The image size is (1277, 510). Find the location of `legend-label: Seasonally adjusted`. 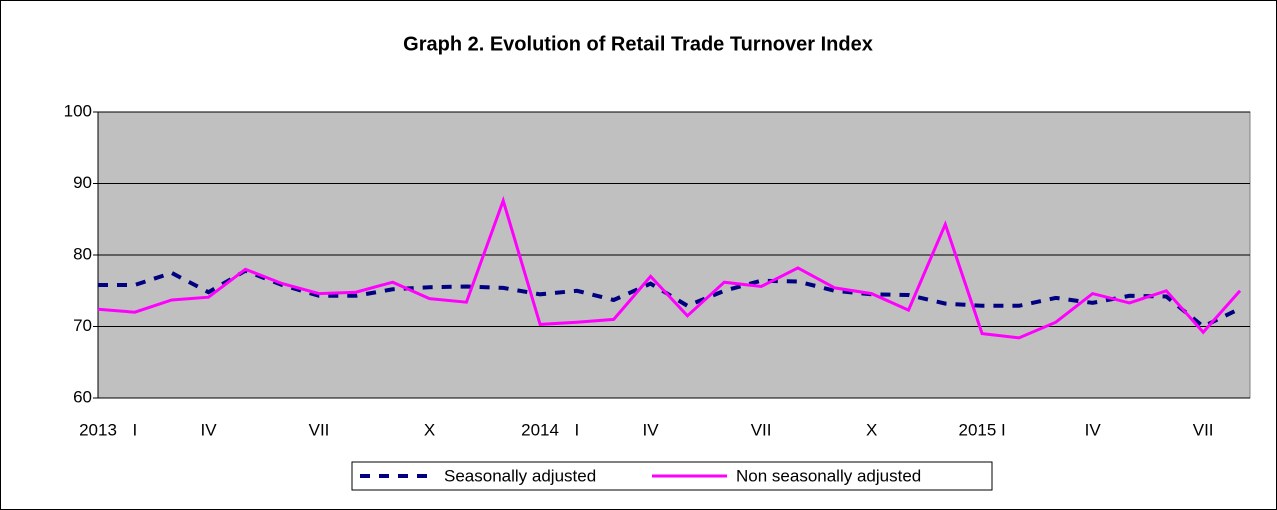

legend-label: Seasonally adjusted is located at coordinates (520, 475).